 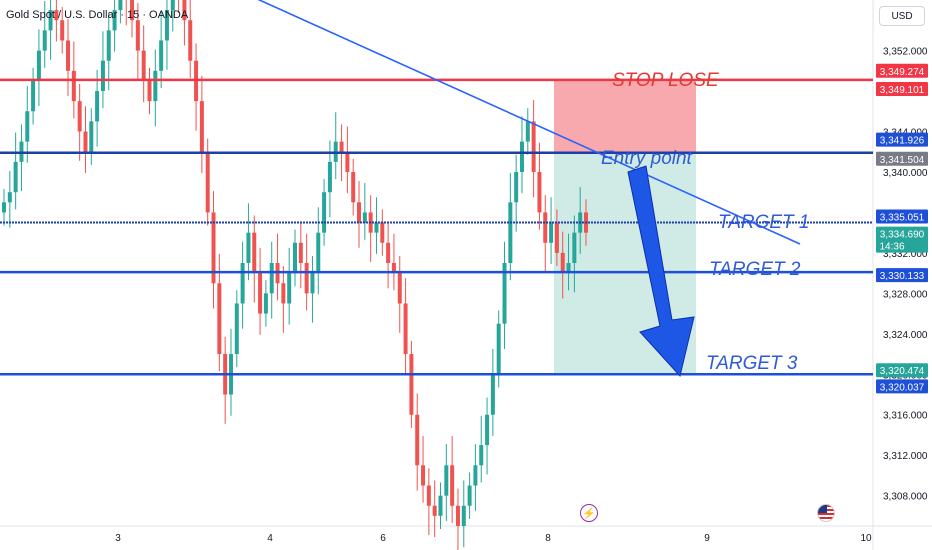 I want to click on y-tick-label: 3,316.000, so click(x=905, y=416).